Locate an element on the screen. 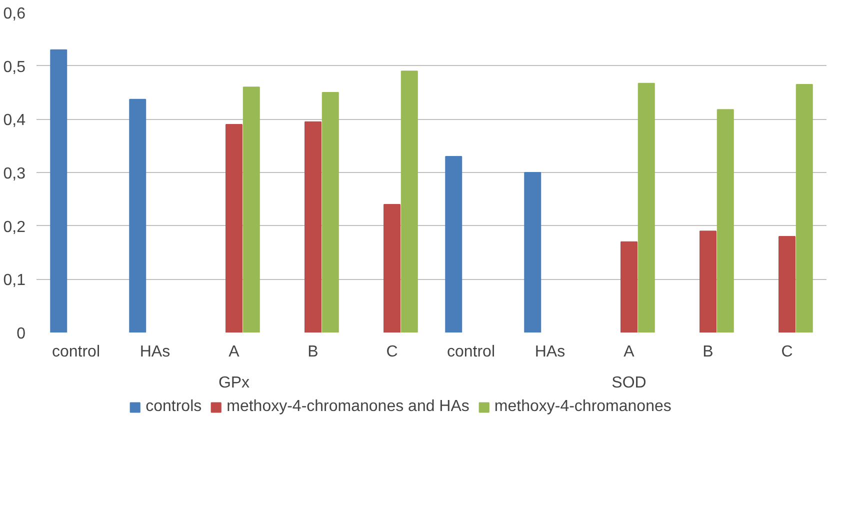 This screenshot has width=851, height=527. y-tick-label: 0 is located at coordinates (21, 334).